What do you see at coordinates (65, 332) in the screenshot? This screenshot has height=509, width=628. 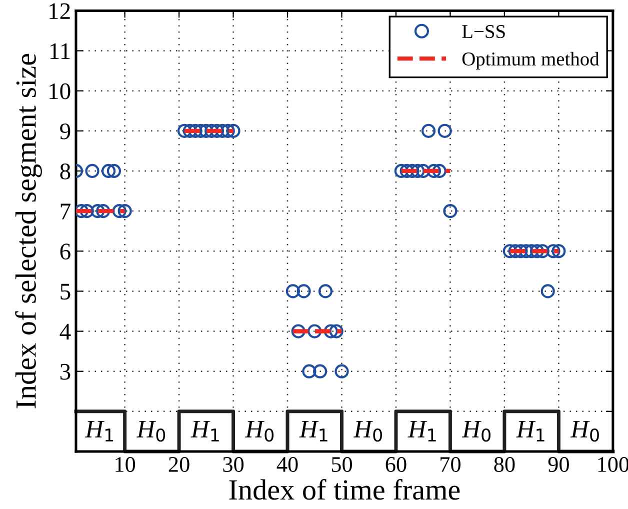 I see `y-tick-label: 4` at bounding box center [65, 332].